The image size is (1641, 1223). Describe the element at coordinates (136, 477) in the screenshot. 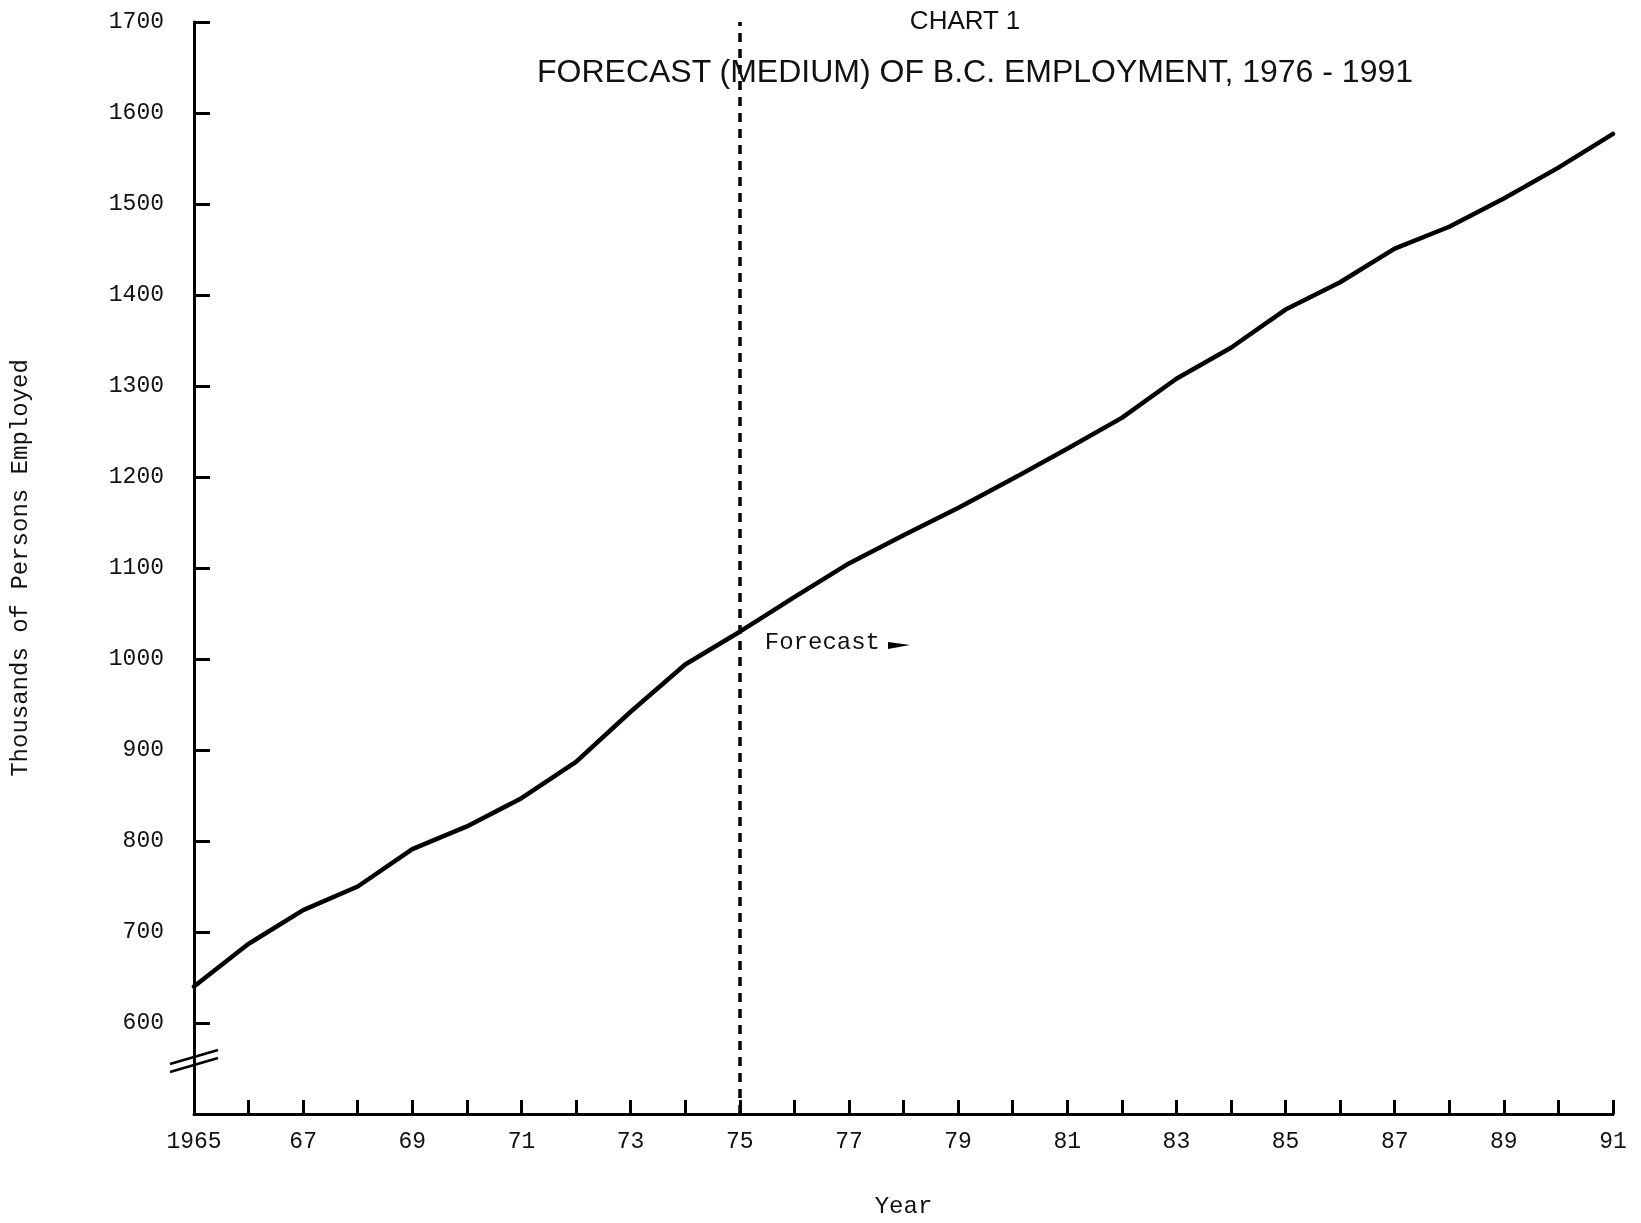

I see `y-tick-label: 1200` at that location.